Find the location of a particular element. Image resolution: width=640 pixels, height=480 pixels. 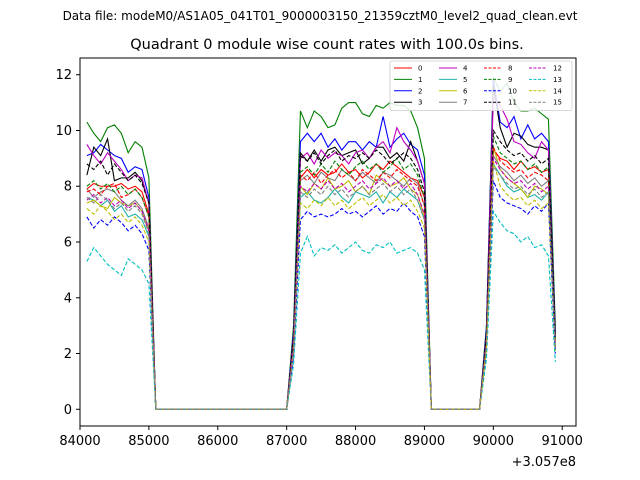

legend-label-3: 3 is located at coordinates (420, 103).